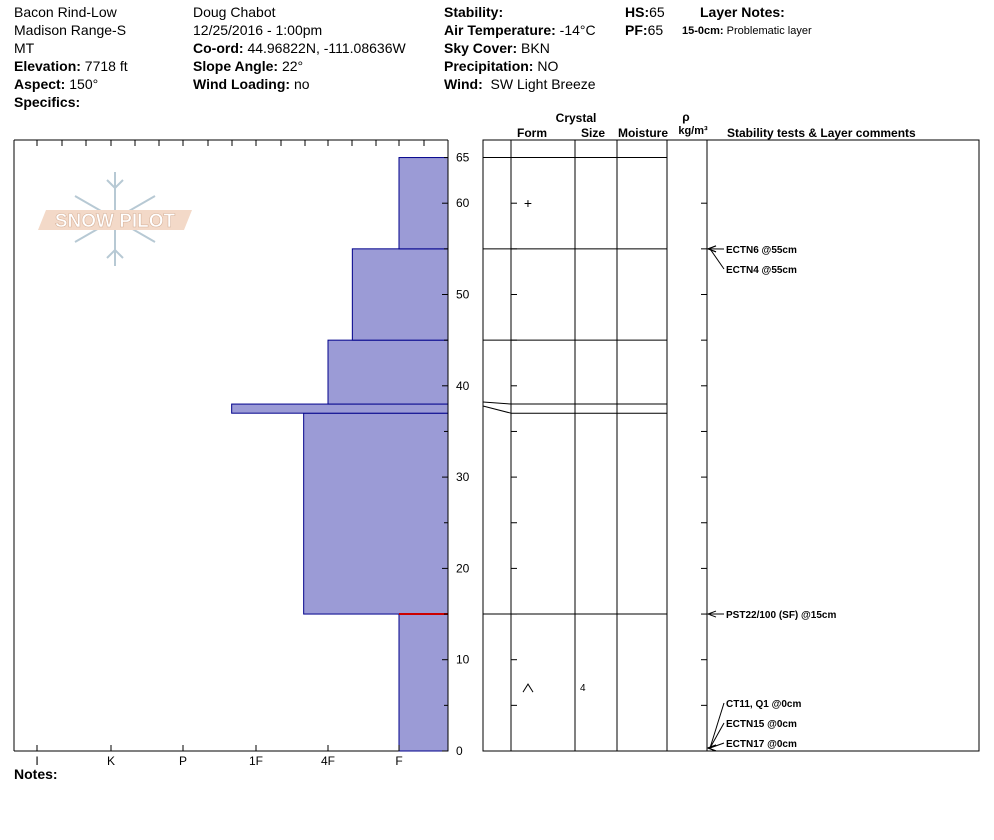  Describe the element at coordinates (36, 761) in the screenshot. I see `hardness-label: I` at that location.